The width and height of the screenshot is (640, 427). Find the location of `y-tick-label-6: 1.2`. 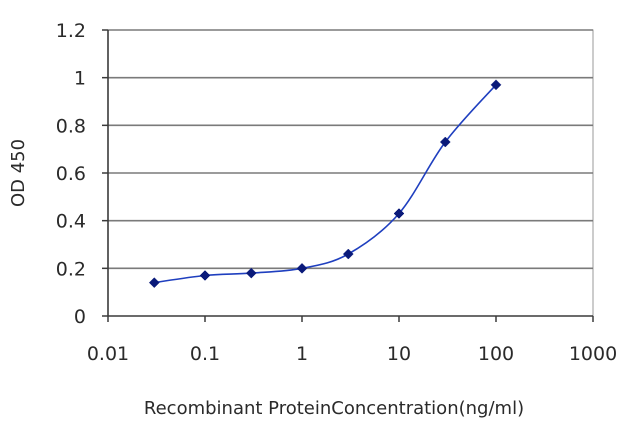

y-tick-label-6: 1.2 is located at coordinates (71, 31).